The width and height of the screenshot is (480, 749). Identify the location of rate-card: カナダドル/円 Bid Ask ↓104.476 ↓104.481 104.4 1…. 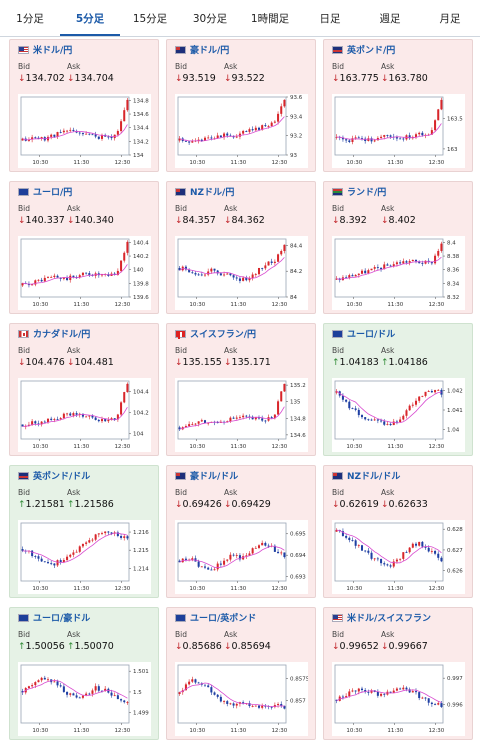
(84, 389).